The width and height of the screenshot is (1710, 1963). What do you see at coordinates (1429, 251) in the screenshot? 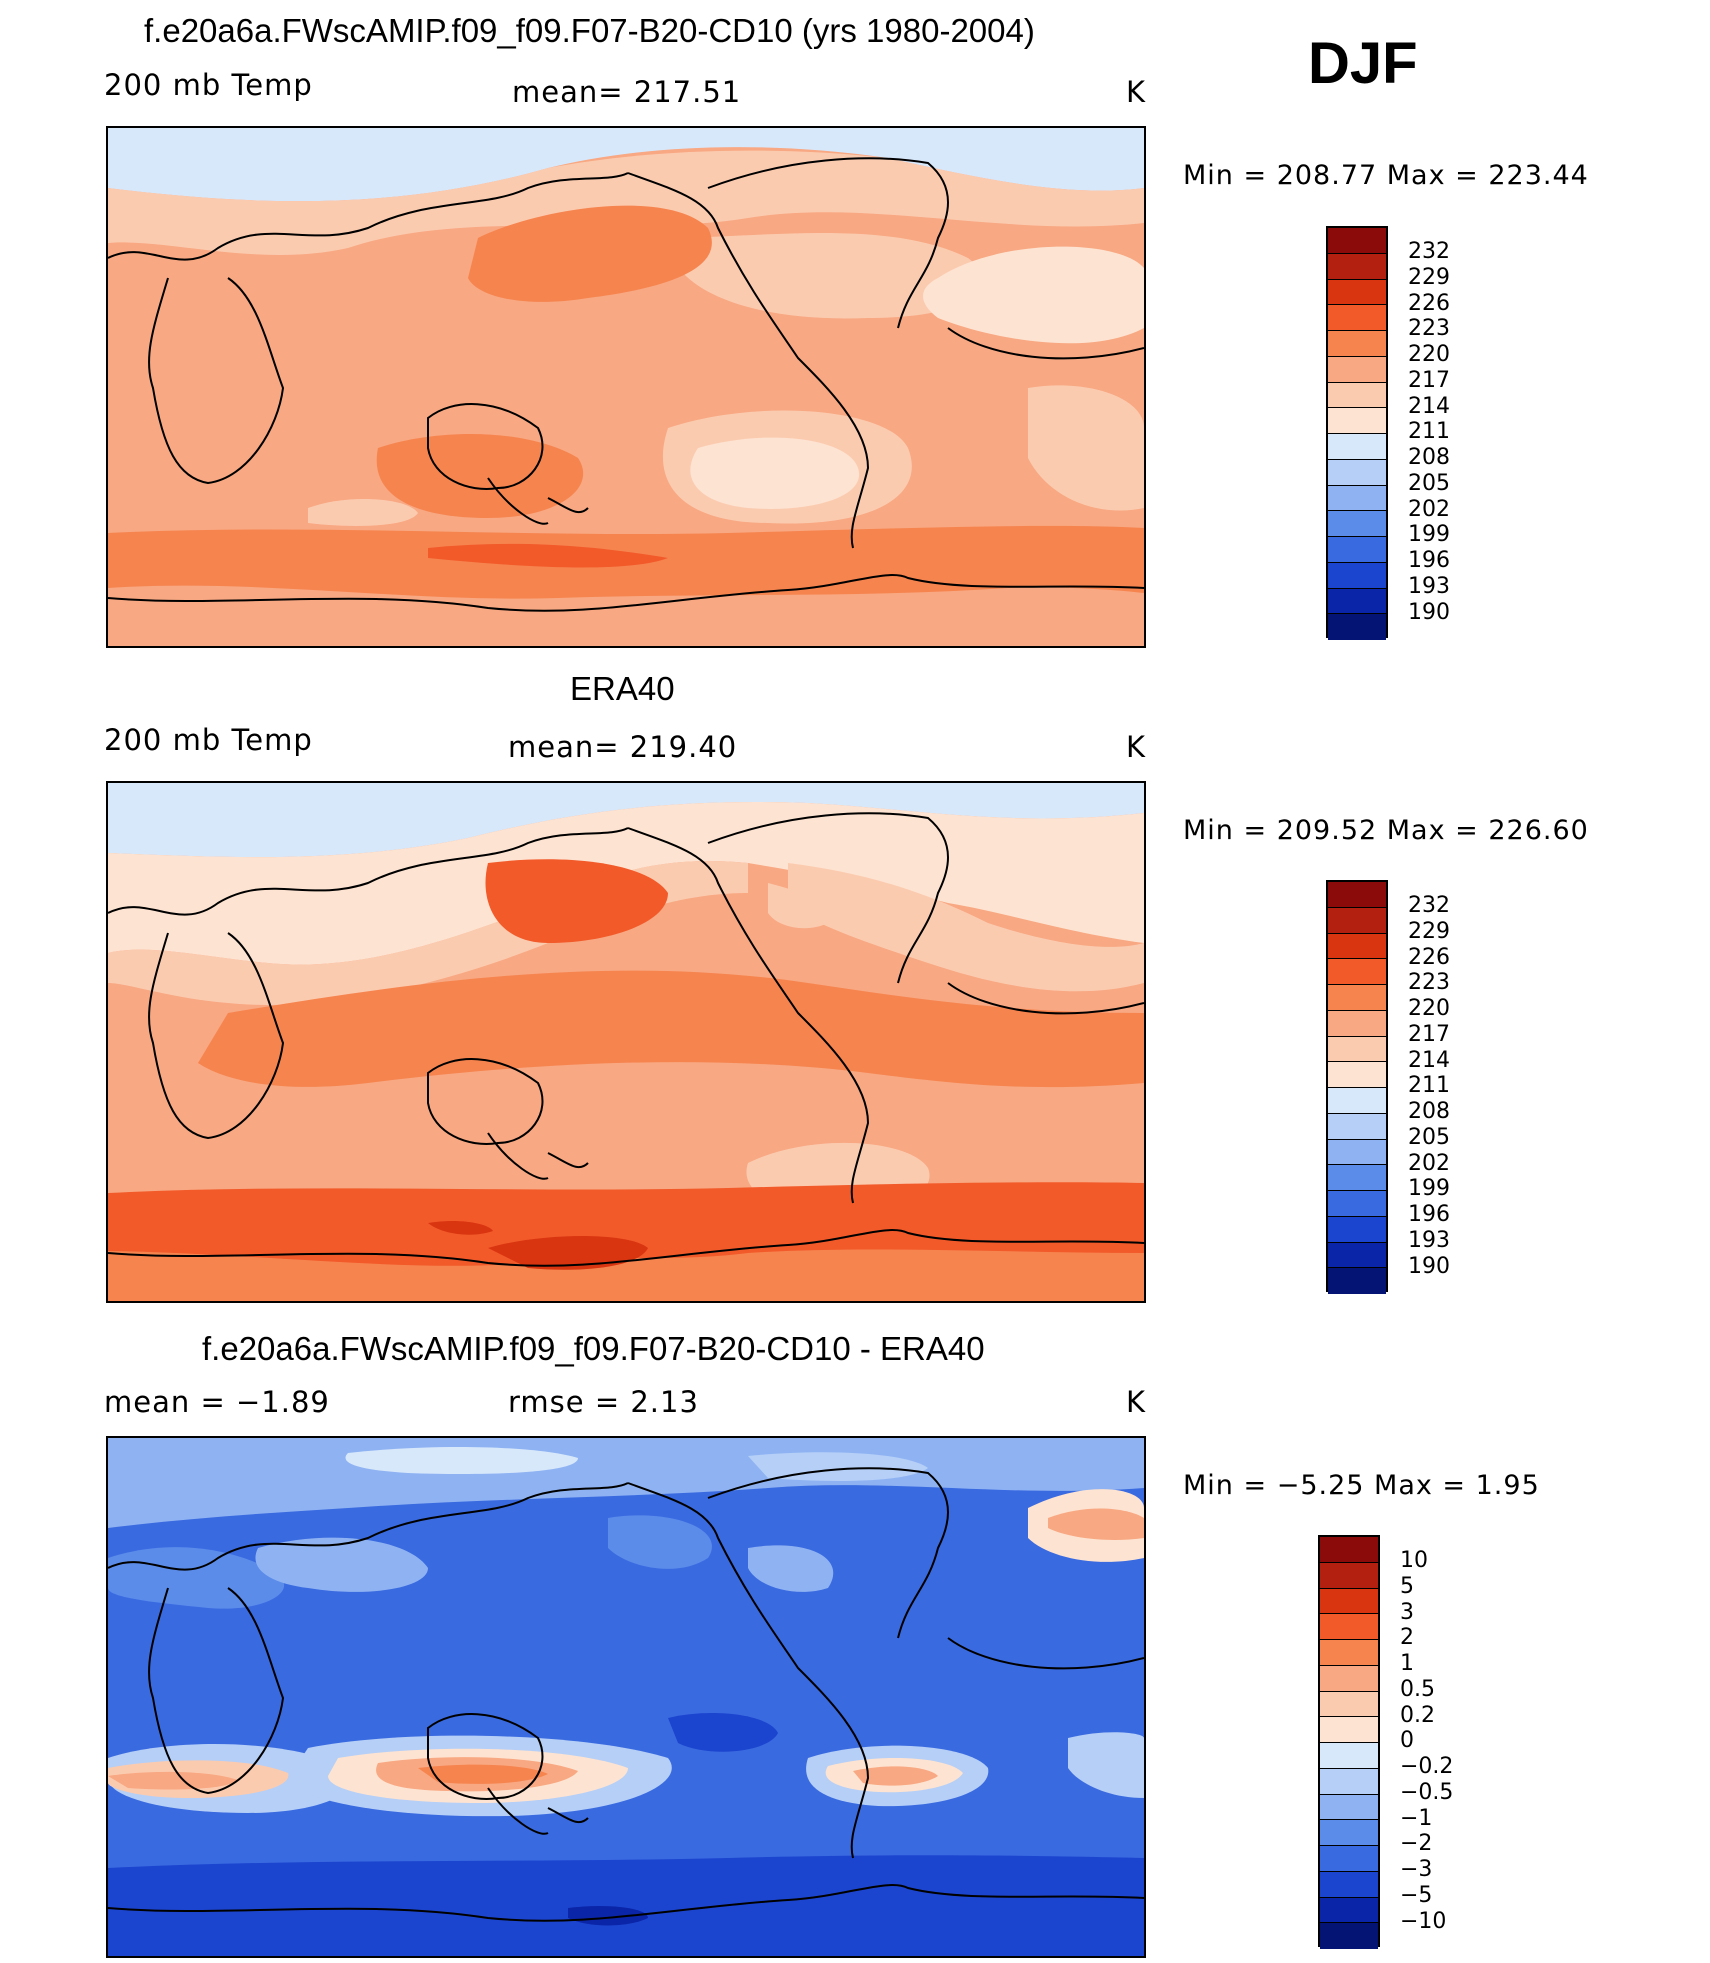
I see `panel1-legend-tick: 232` at bounding box center [1429, 251].